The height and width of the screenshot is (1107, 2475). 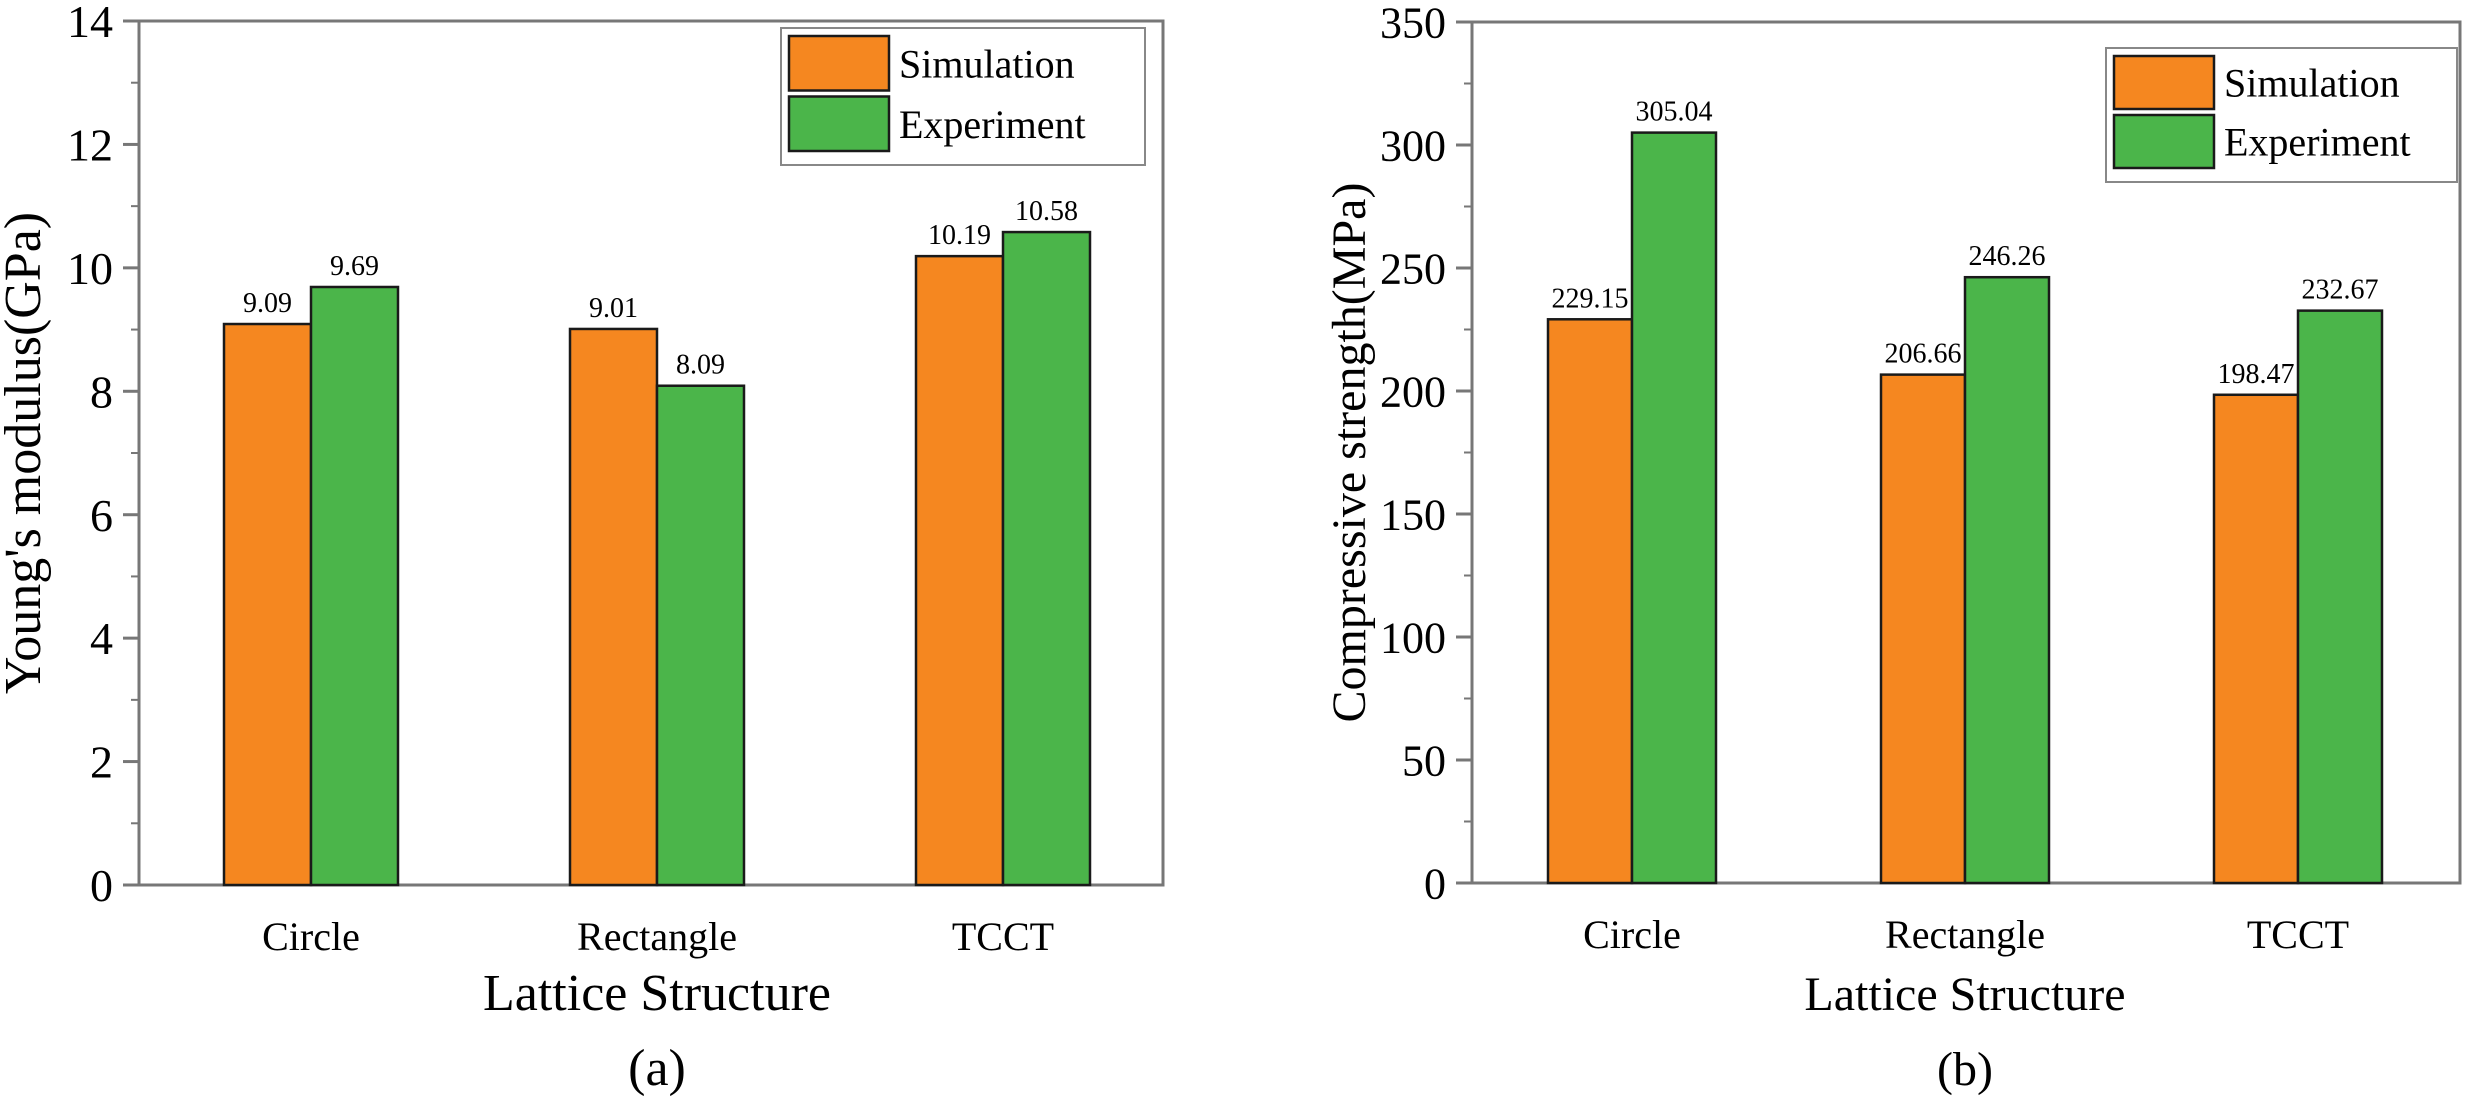 What do you see at coordinates (90, 145) in the screenshot?
I see `y-tick-label: 12` at bounding box center [90, 145].